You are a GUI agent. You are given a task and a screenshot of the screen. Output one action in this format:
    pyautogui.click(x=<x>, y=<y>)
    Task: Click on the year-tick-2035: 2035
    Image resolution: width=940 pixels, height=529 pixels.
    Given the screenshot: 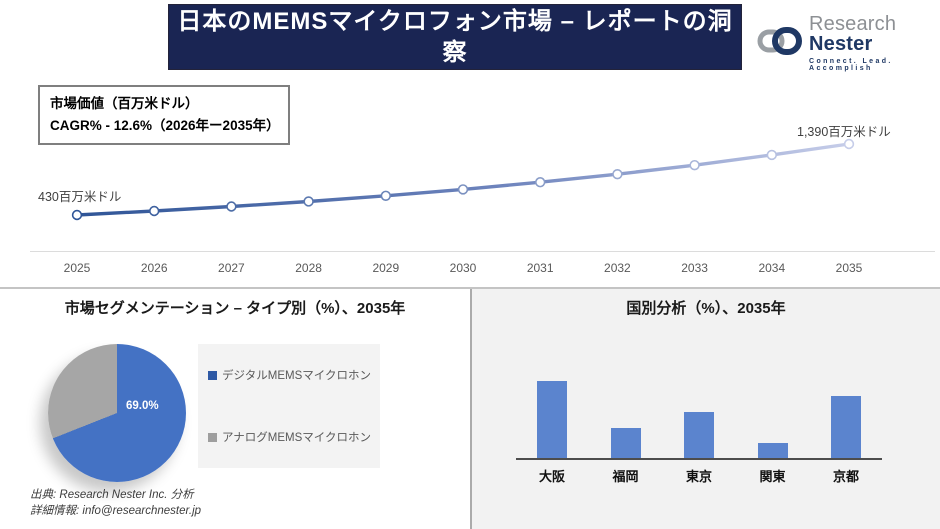 What is the action you would take?
    pyautogui.click(x=849, y=268)
    